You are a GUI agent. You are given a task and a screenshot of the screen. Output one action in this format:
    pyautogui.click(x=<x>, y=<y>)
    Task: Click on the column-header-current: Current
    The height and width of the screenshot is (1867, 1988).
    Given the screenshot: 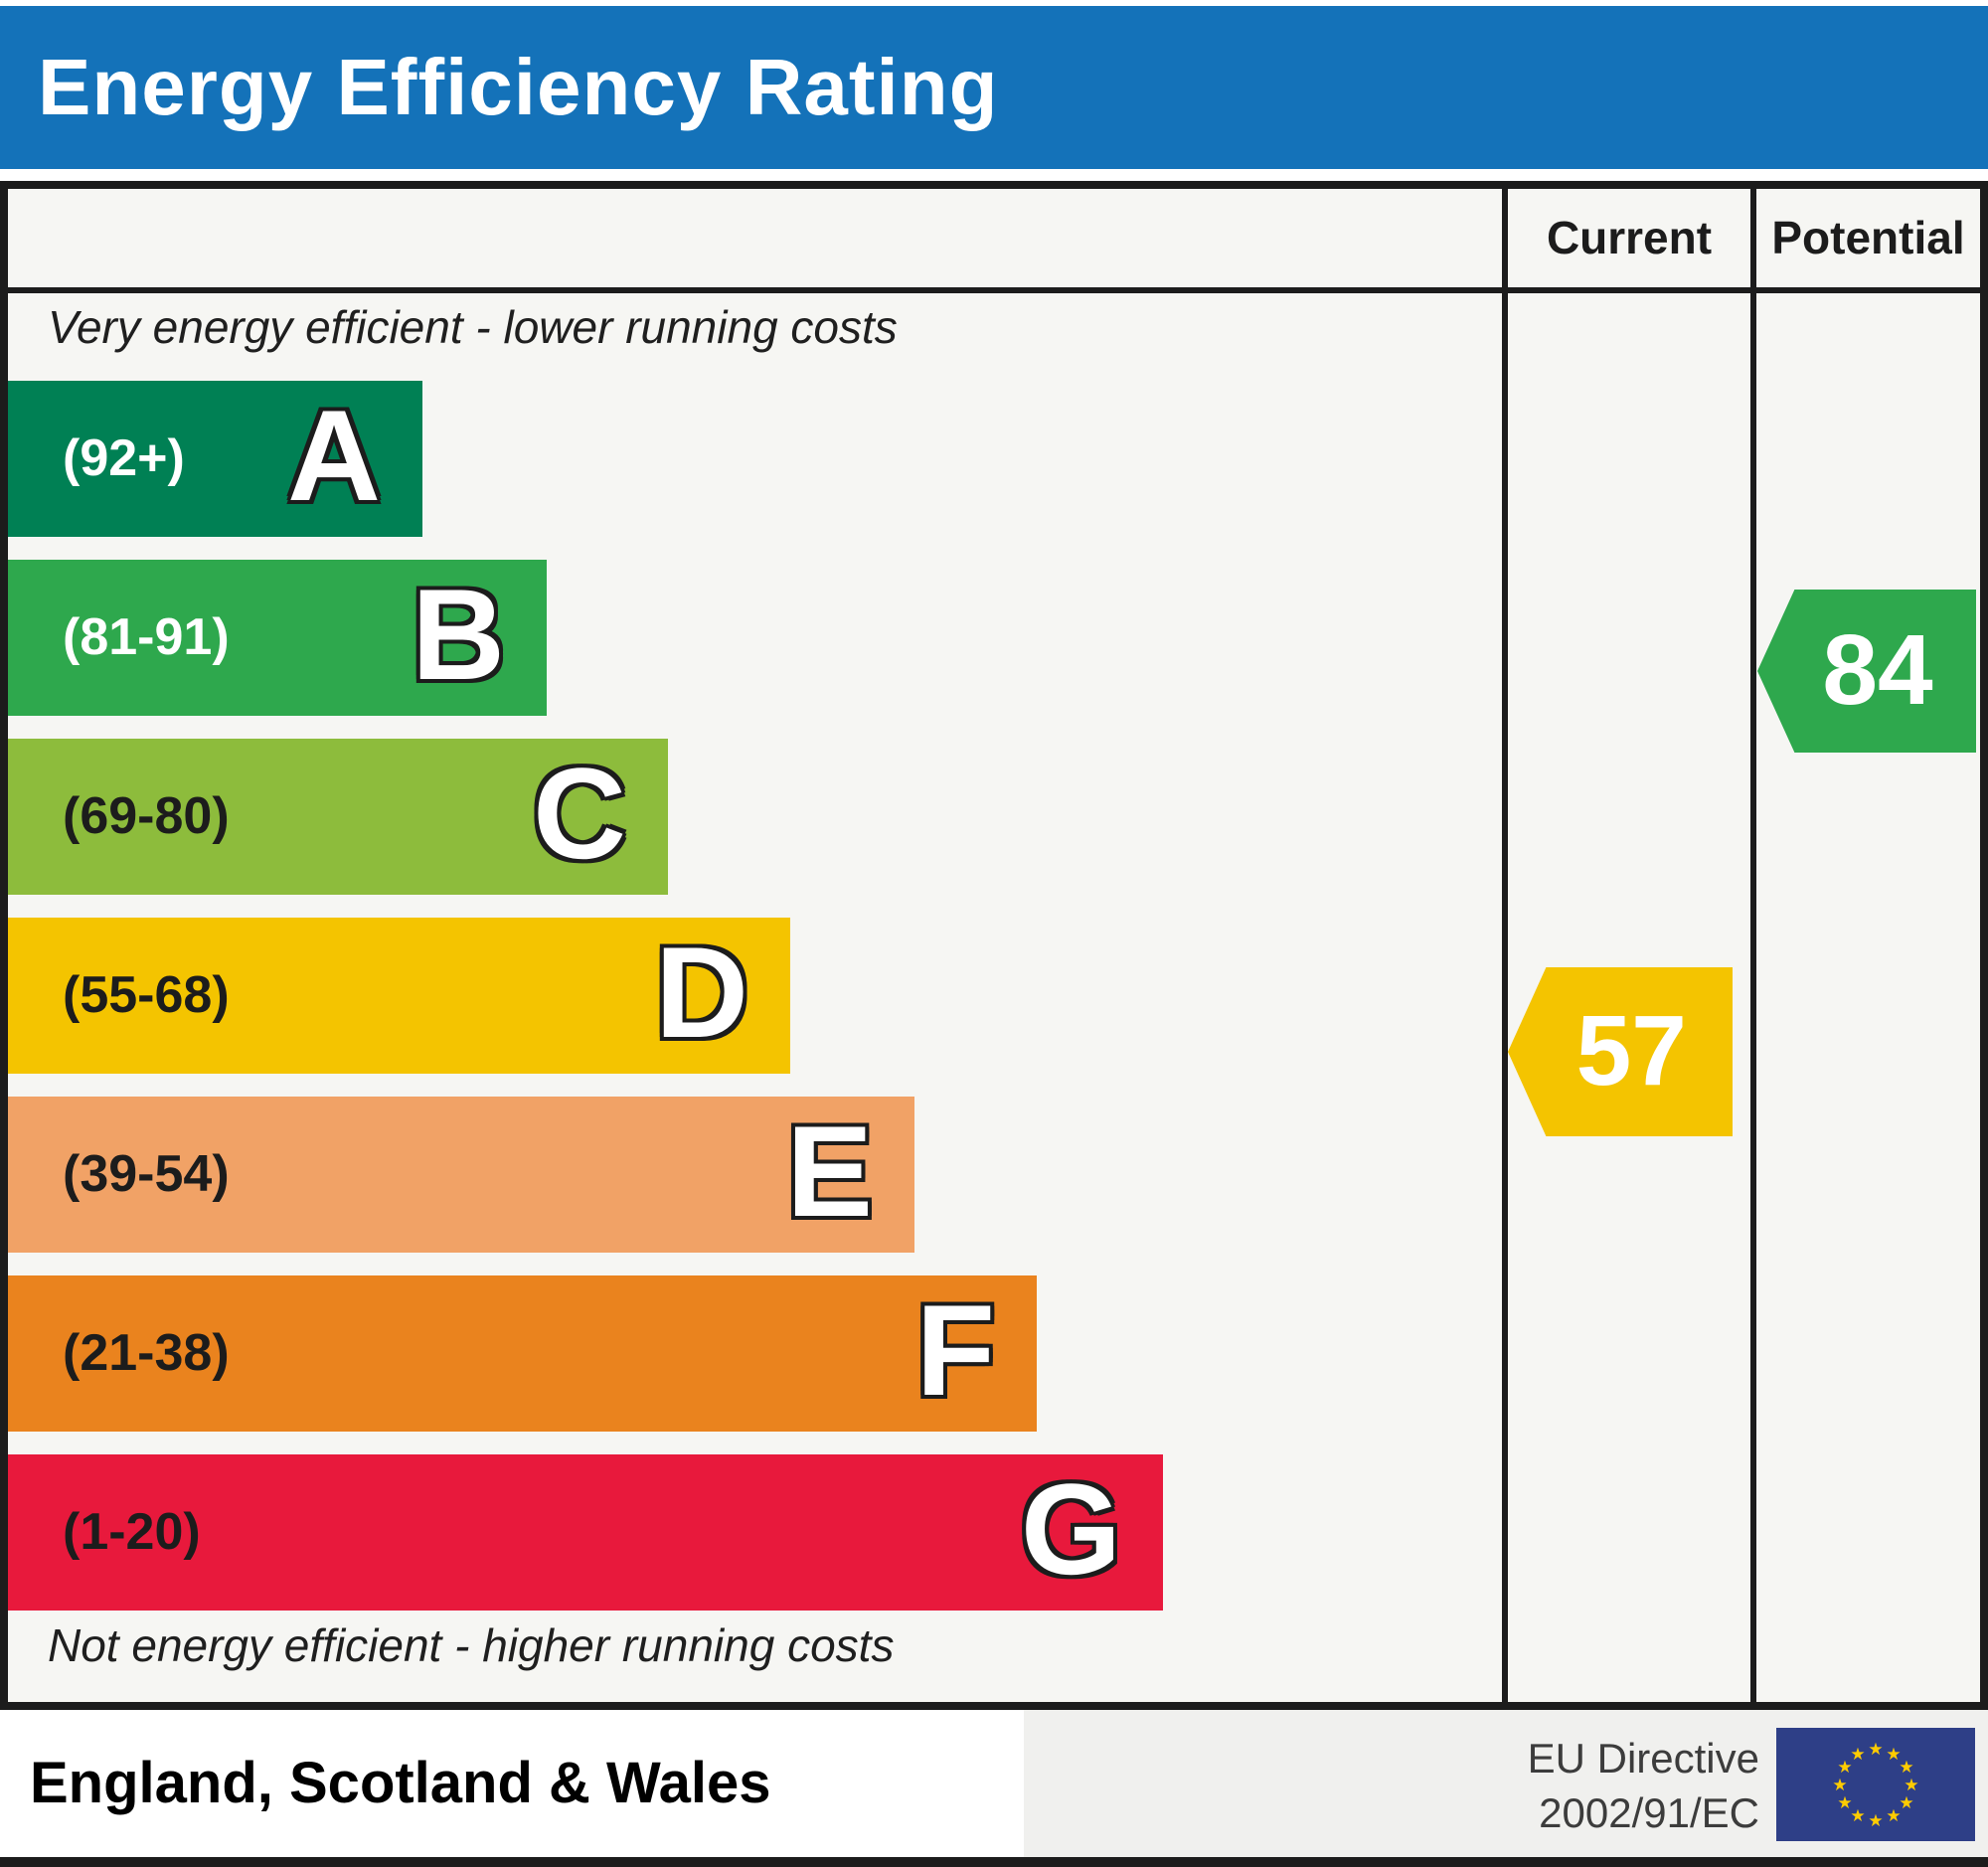 What is the action you would take?
    pyautogui.click(x=1629, y=237)
    